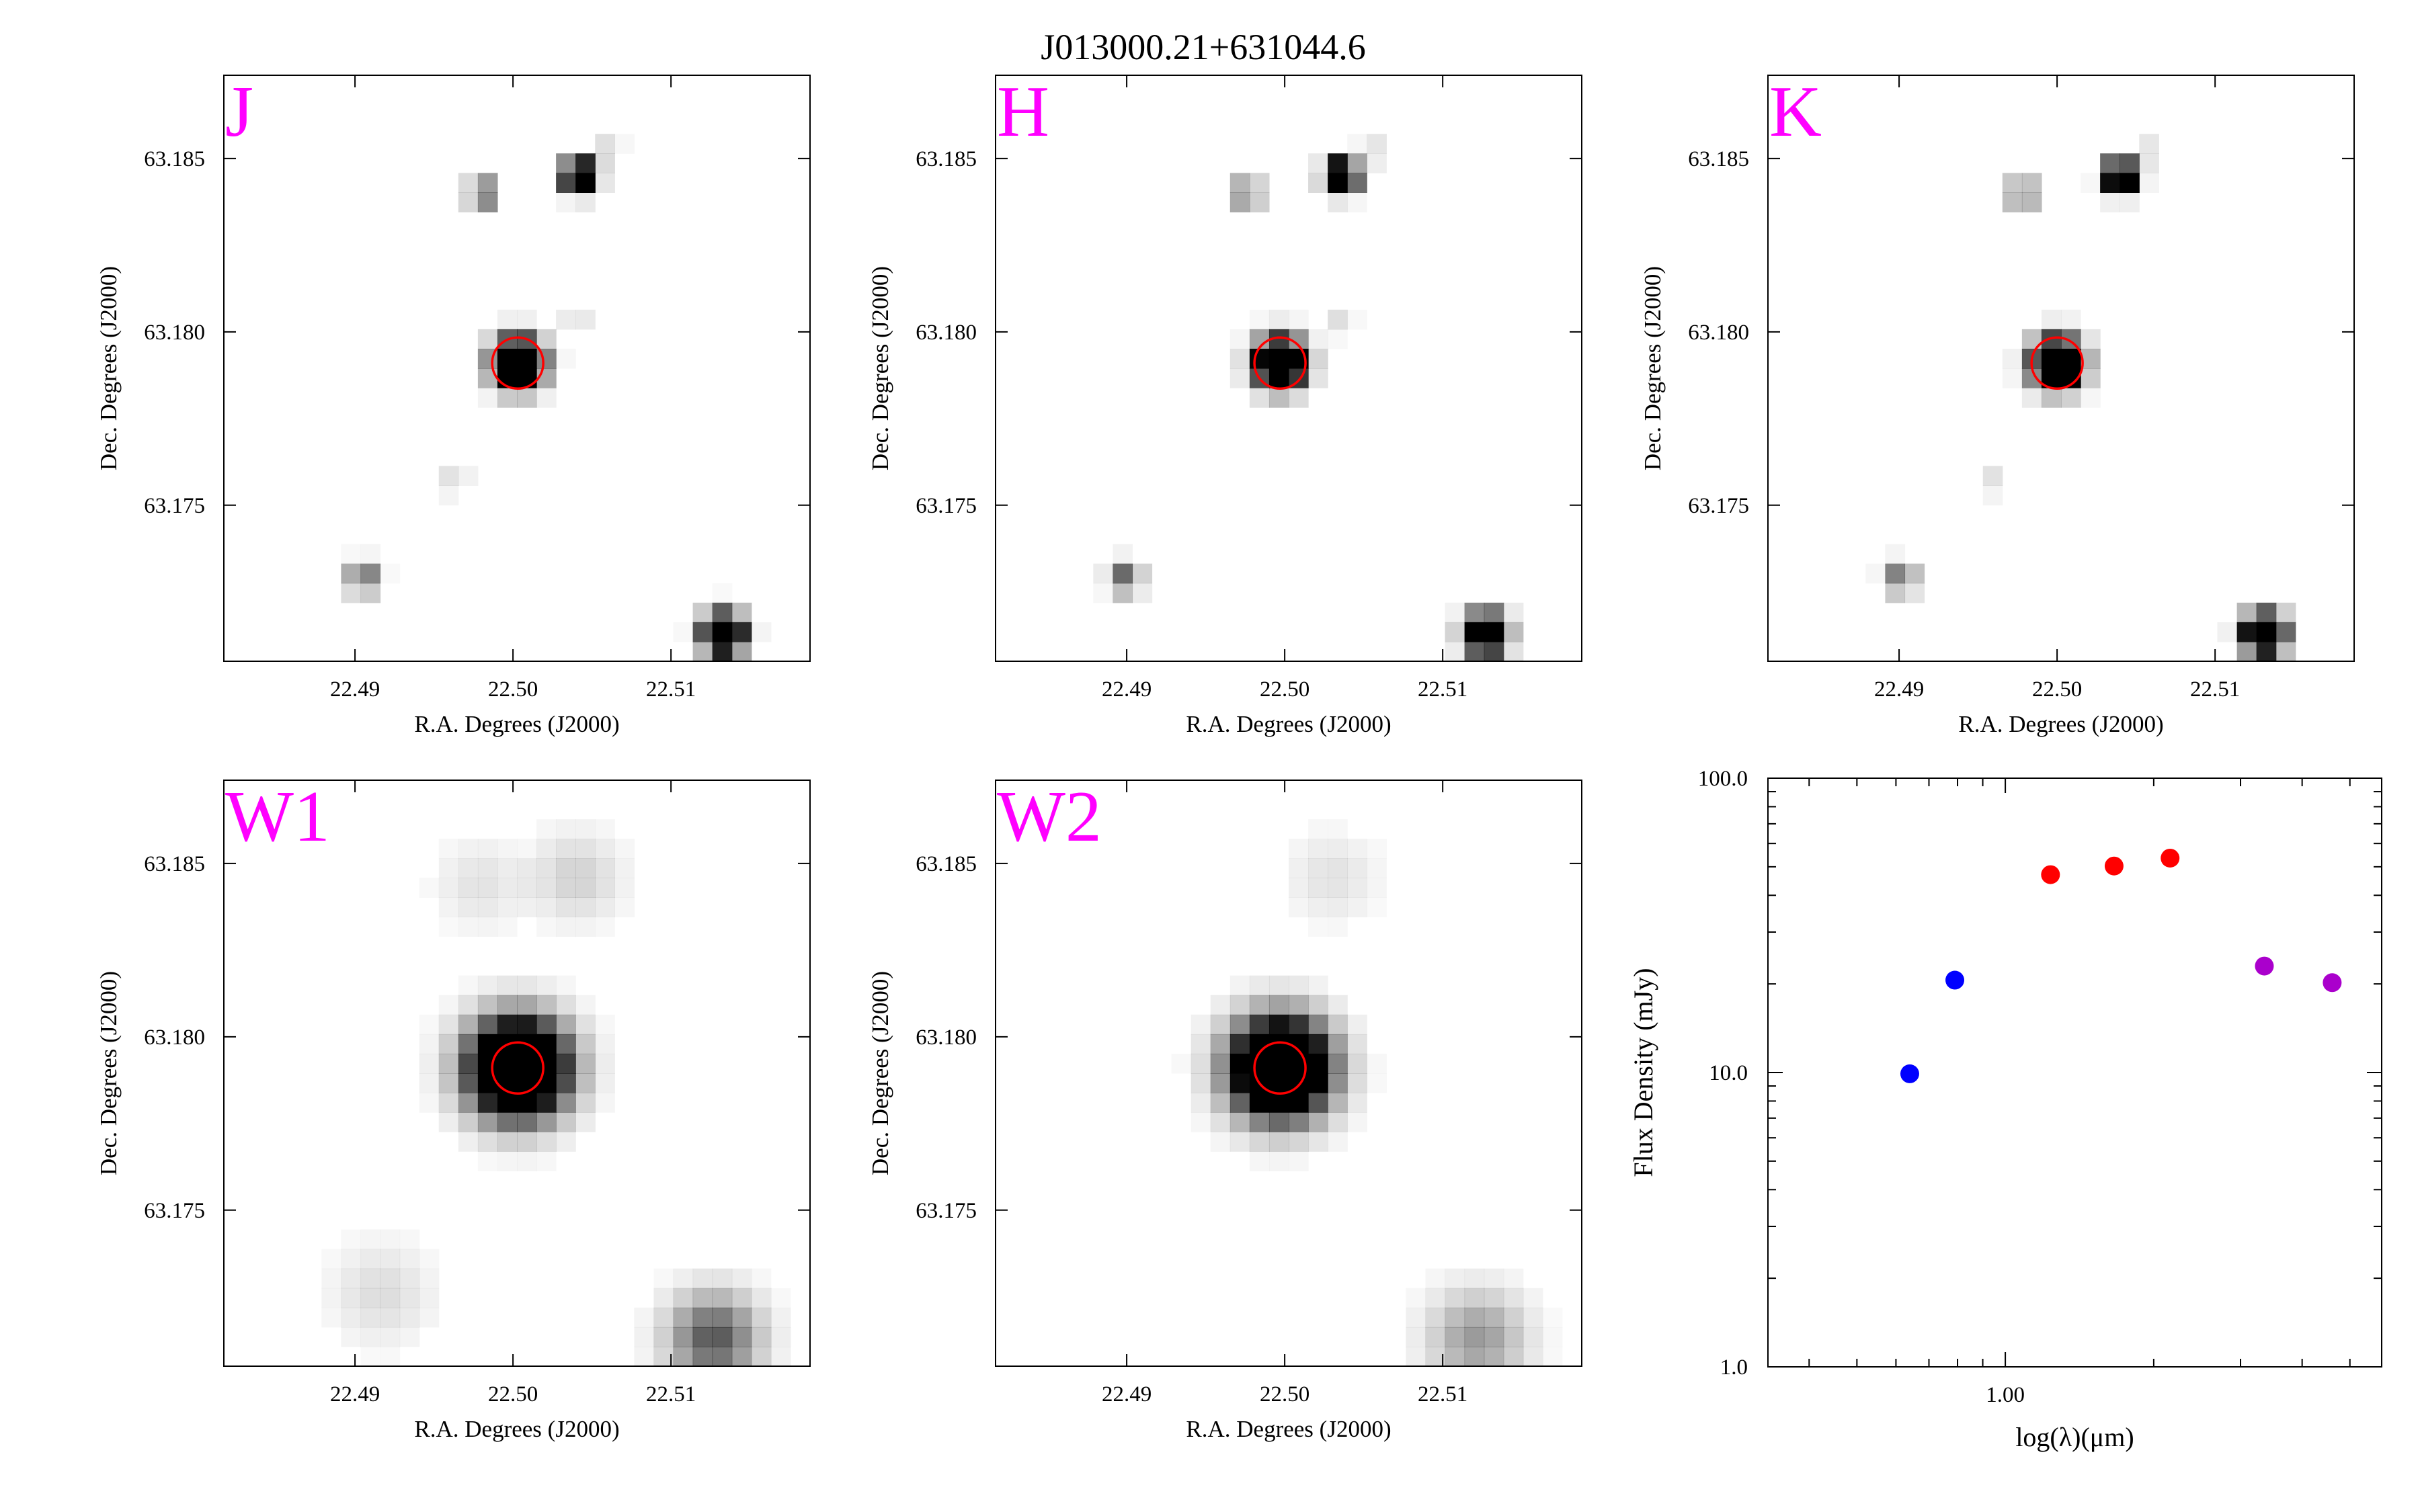 Image resolution: width=2420 pixels, height=1512 pixels. I want to click on y-tick-label: 63.180, so click(1718, 333).